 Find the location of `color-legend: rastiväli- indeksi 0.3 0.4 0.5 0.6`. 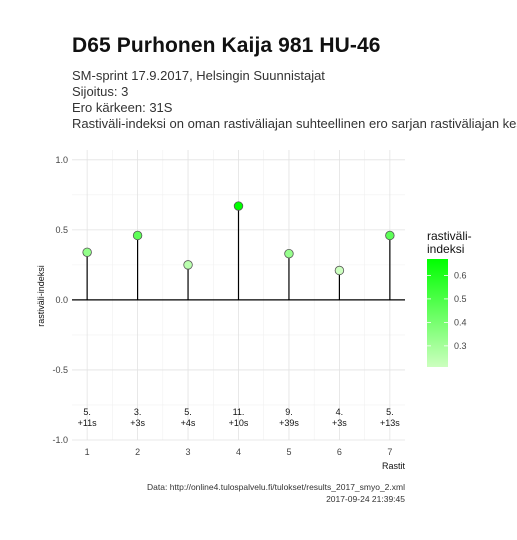

color-legend: rastiväli- indeksi 0.3 0.4 0.5 0.6 is located at coordinates (449, 298).